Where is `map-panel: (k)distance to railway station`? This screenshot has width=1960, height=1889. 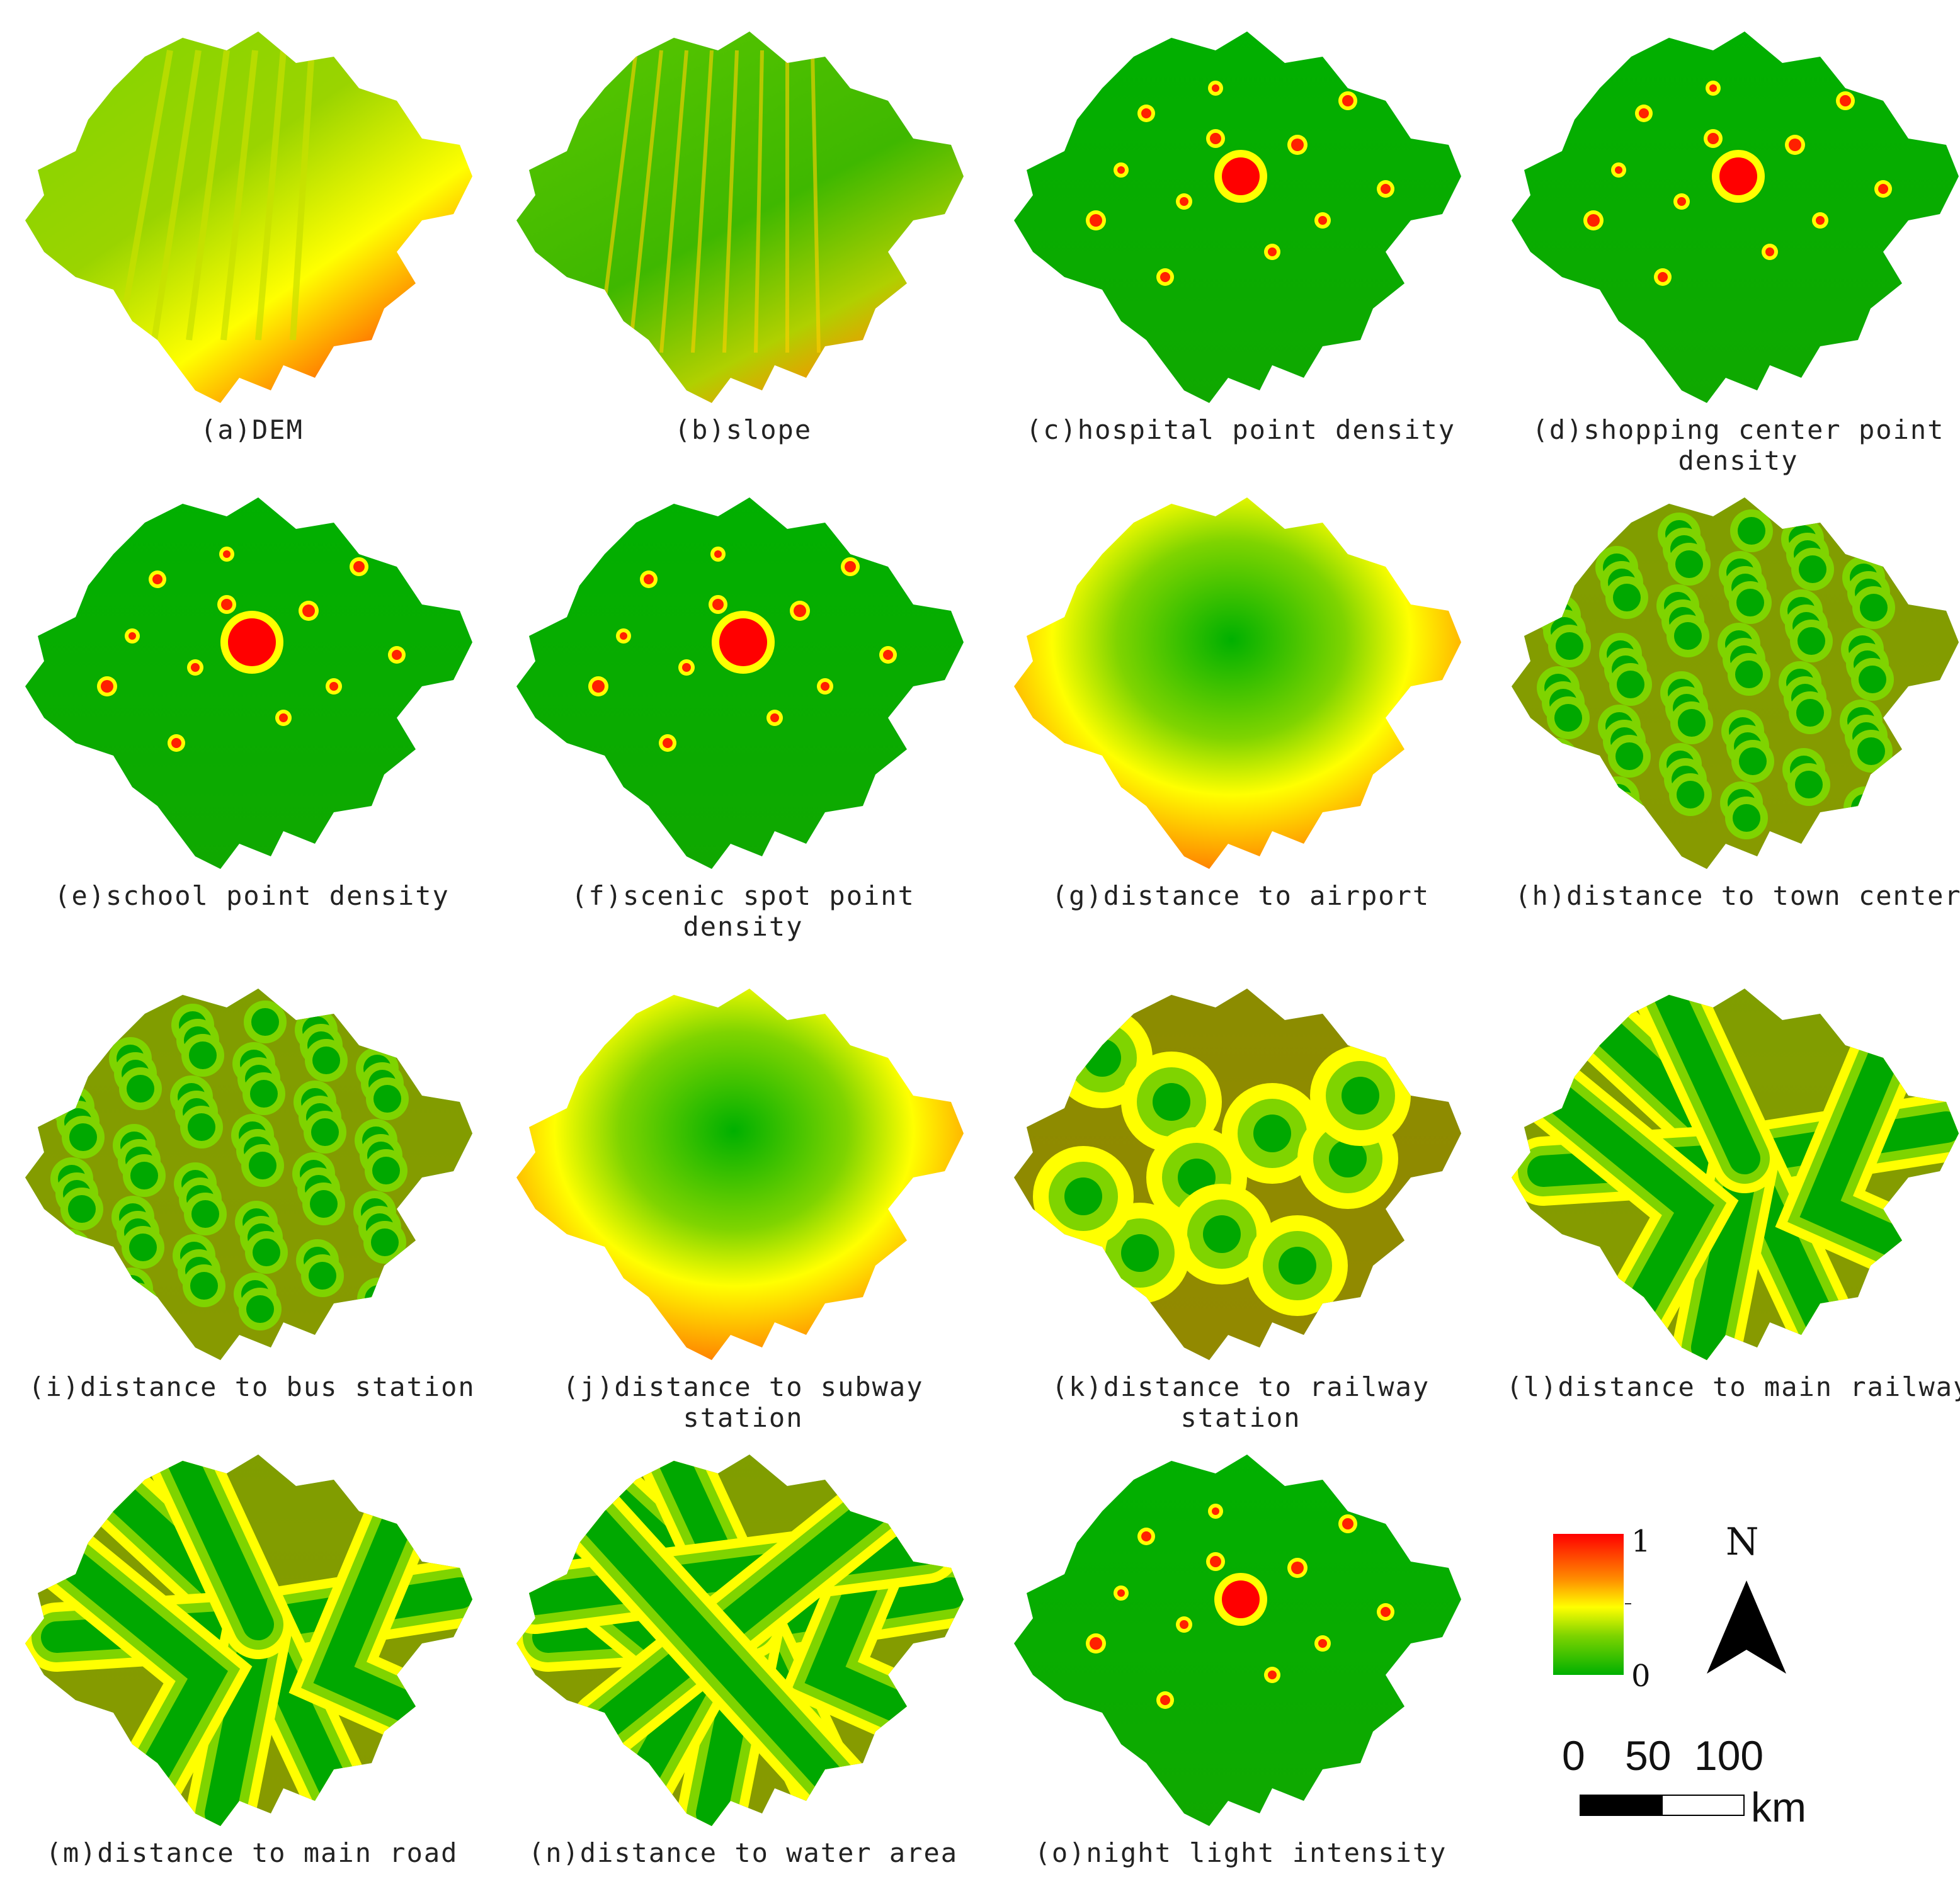 map-panel: (k)distance to railway station is located at coordinates (1240, 1201).